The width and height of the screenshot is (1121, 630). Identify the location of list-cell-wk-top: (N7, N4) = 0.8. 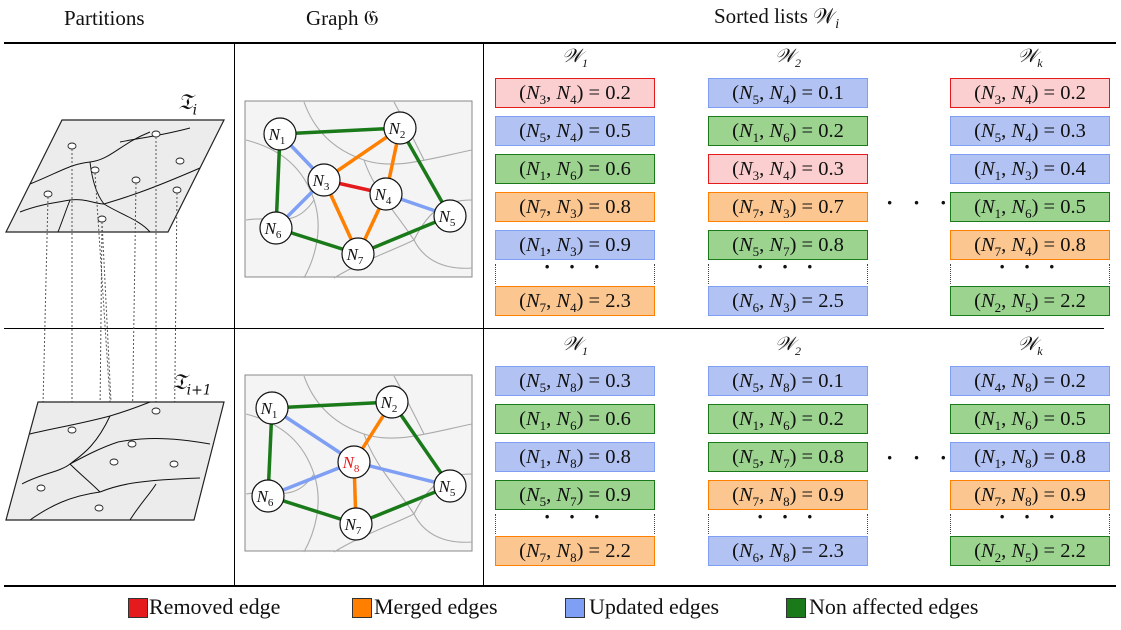
(1030, 245).